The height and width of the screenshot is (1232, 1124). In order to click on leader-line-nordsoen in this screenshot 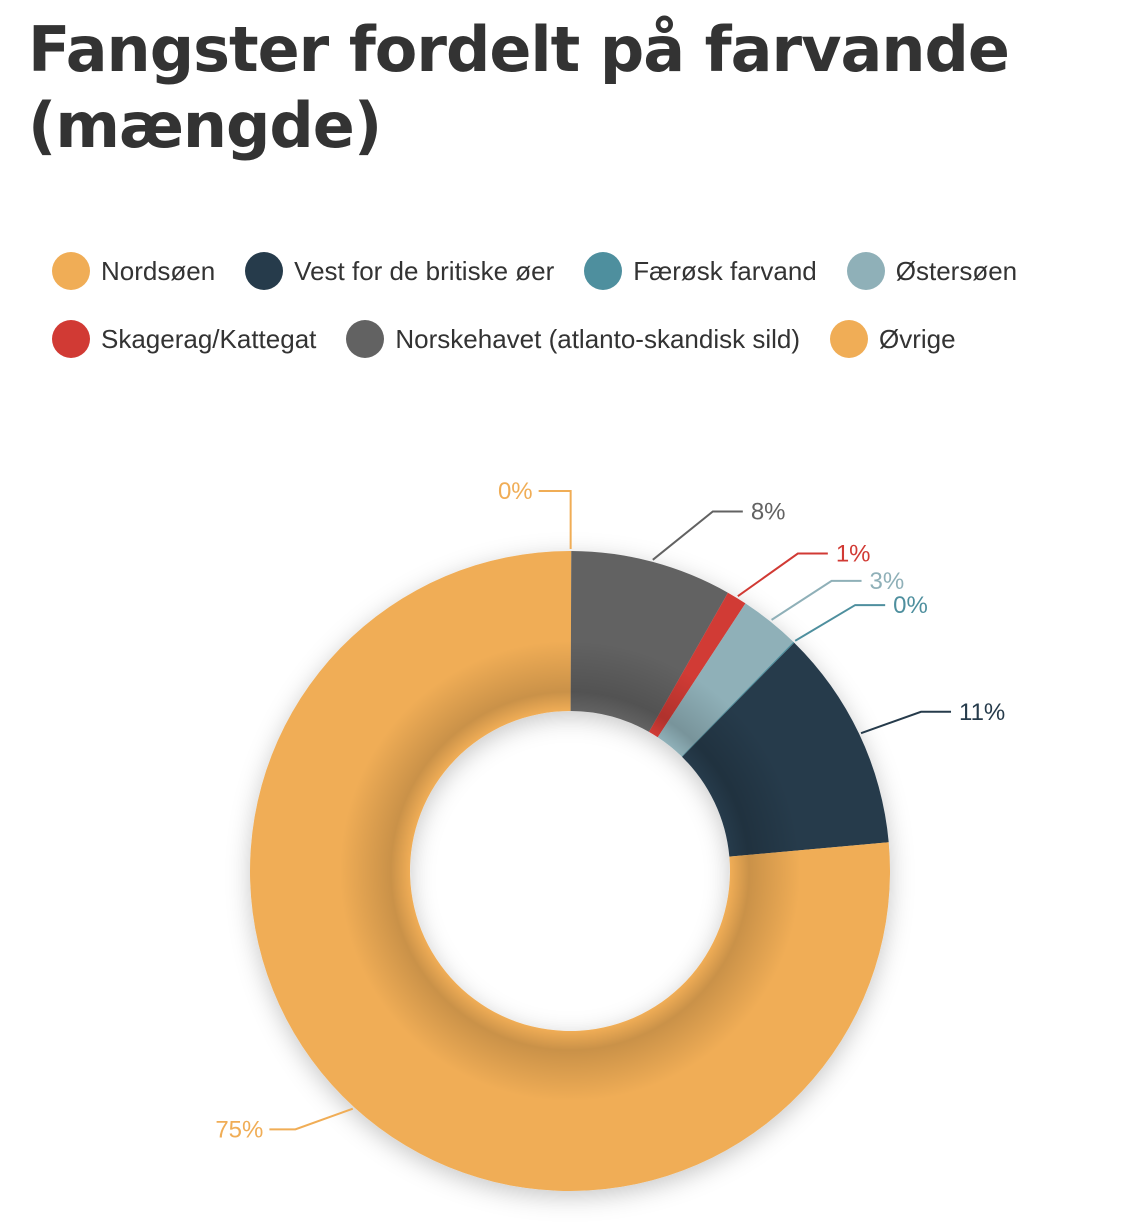, I will do `click(311, 1119)`.